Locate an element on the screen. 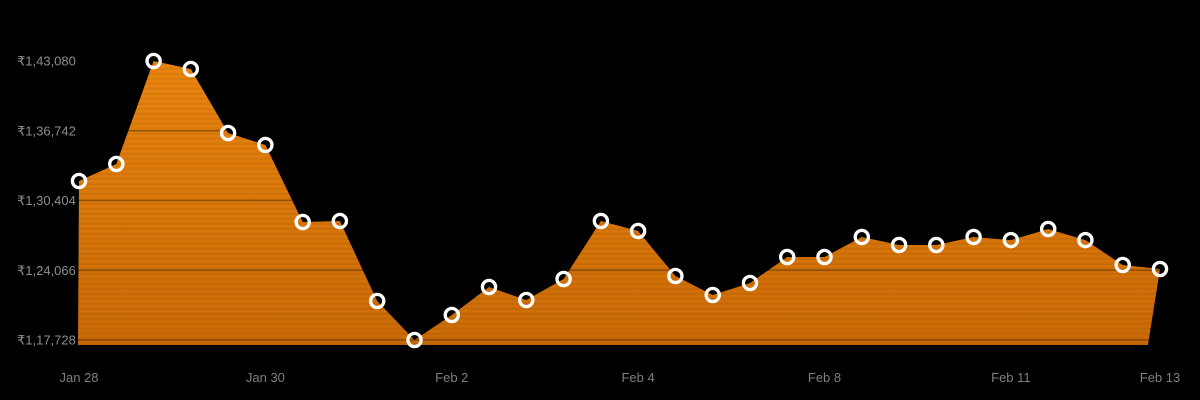  x-axis-tick-label: Jan 30 is located at coordinates (265, 377).